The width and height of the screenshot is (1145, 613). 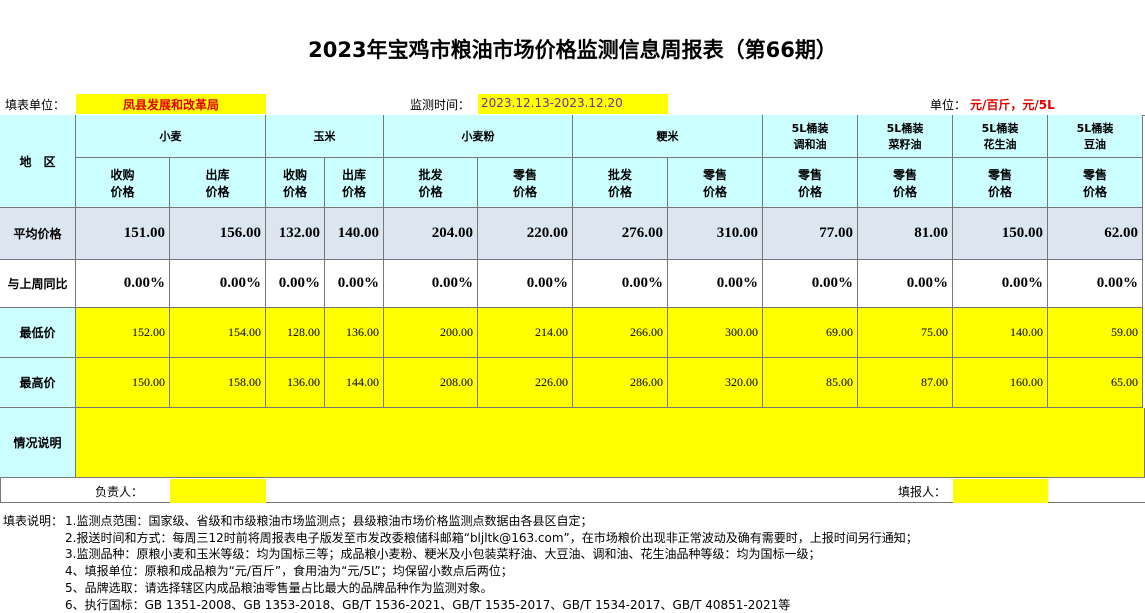 What do you see at coordinates (218, 333) in the screenshot?
I see `cell: 154.00` at bounding box center [218, 333].